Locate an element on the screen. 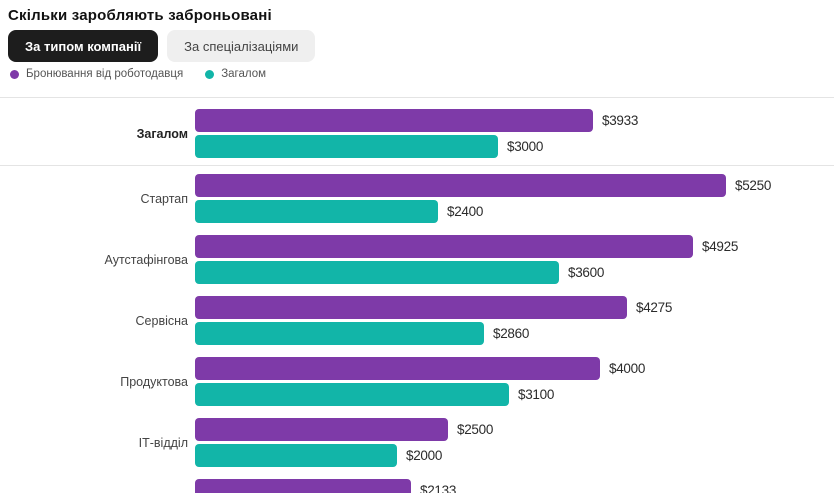 This screenshot has height=493, width=834. chart-row-2: Стартап $5250 $2400 is located at coordinates (417, 197).